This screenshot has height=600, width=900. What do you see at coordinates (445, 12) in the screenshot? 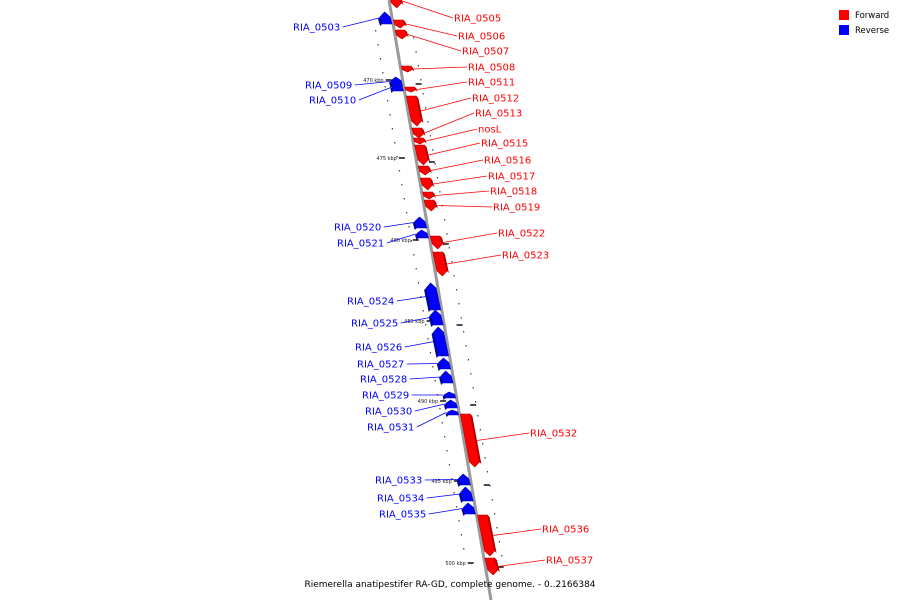
I see `gene-ria_0505: RIA_0505` at bounding box center [445, 12].